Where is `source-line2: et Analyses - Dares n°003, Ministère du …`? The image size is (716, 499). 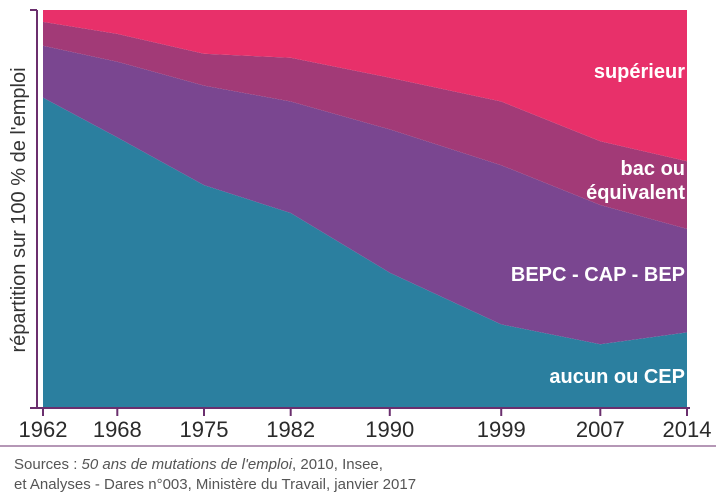
source-line2: et Analyses - Dares n°003, Ministère du … is located at coordinates (215, 484).